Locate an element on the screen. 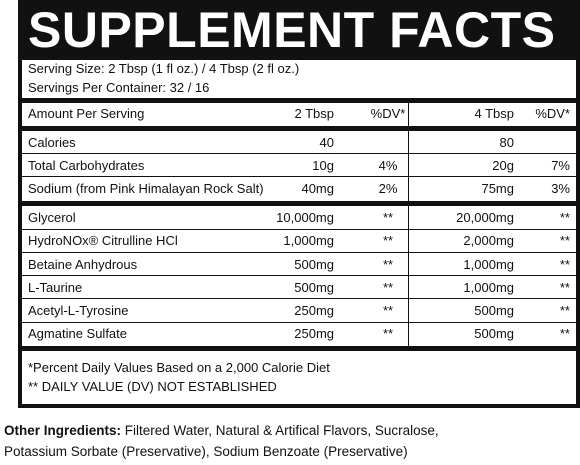 This screenshot has height=465, width=580. nutrient-name: HydroNOx® Citrulline HCl is located at coordinates (103, 241).